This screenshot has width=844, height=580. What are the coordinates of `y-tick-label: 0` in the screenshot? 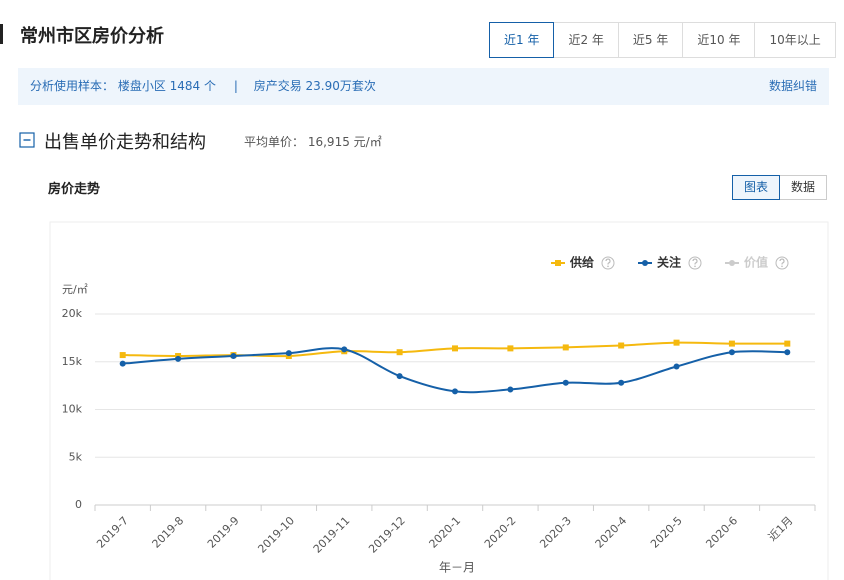 It's located at (78, 504).